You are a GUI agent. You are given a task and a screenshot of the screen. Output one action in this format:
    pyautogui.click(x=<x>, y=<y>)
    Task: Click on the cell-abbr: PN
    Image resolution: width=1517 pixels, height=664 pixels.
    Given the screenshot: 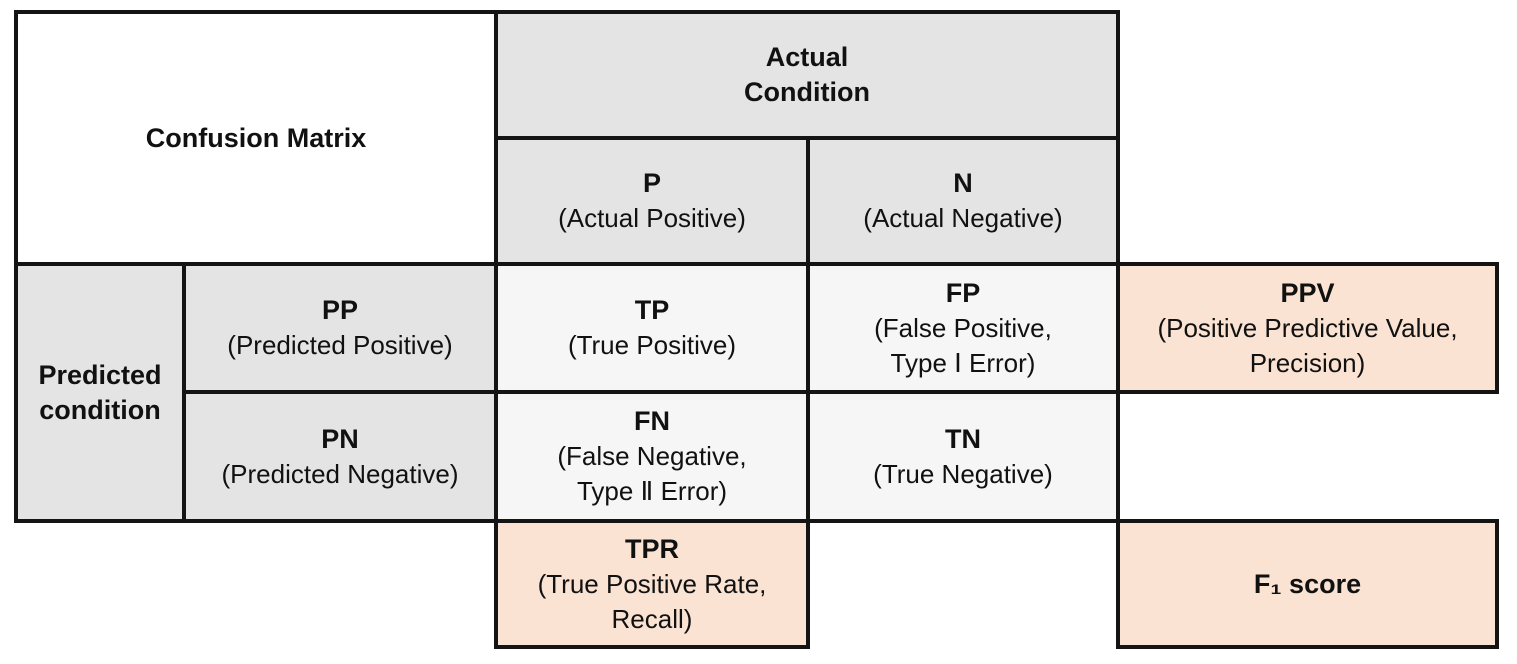 What is the action you would take?
    pyautogui.click(x=340, y=438)
    